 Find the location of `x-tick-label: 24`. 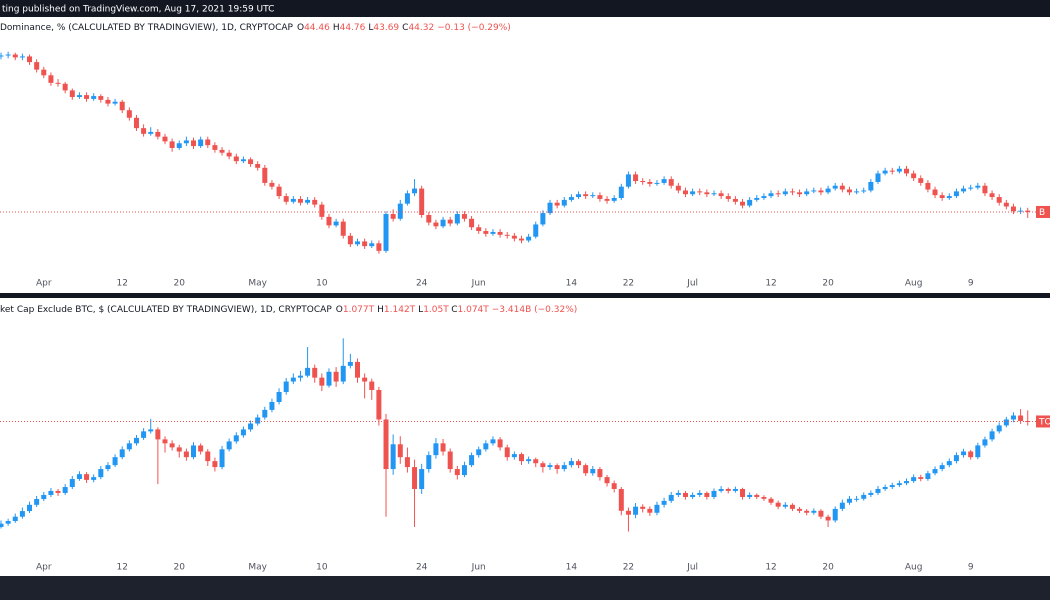

x-tick-label: 24 is located at coordinates (422, 284).